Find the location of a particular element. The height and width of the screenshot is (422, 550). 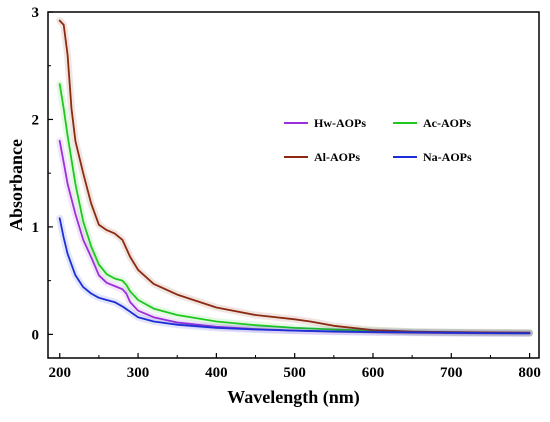

x-tick-label: 300 is located at coordinates (138, 373).